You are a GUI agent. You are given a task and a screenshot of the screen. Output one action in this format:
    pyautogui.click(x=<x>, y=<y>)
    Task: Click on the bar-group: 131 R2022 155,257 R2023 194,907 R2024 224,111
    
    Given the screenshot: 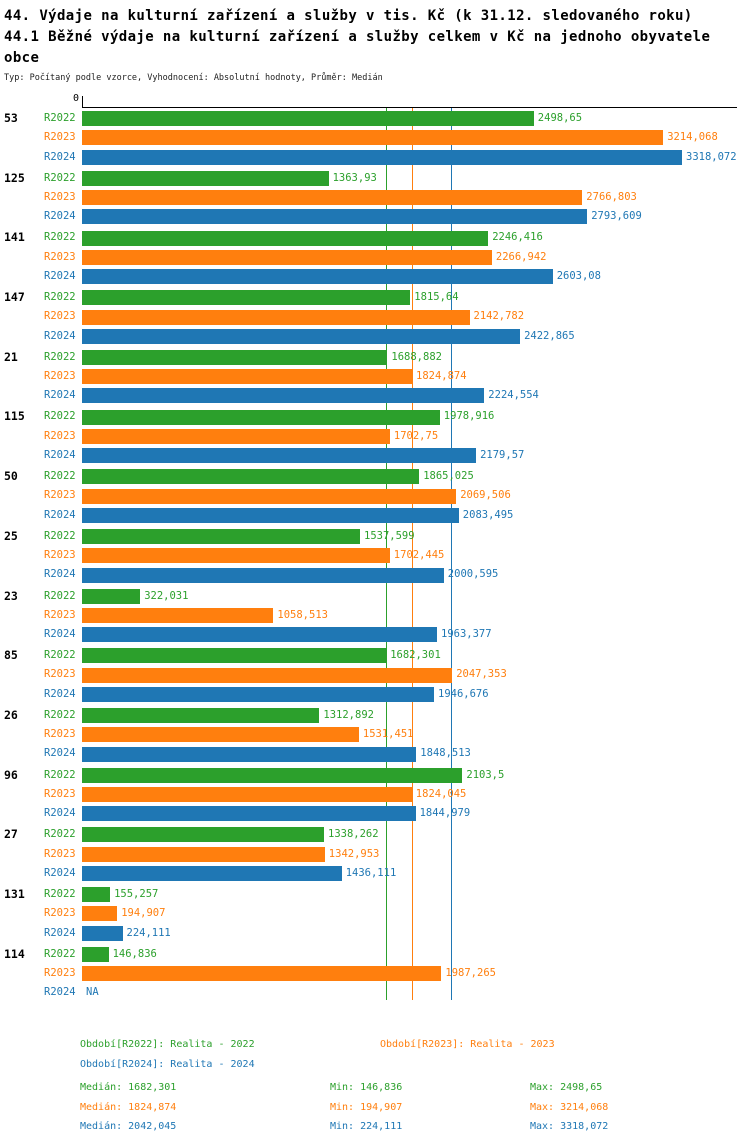 What is the action you would take?
    pyautogui.click(x=375, y=914)
    